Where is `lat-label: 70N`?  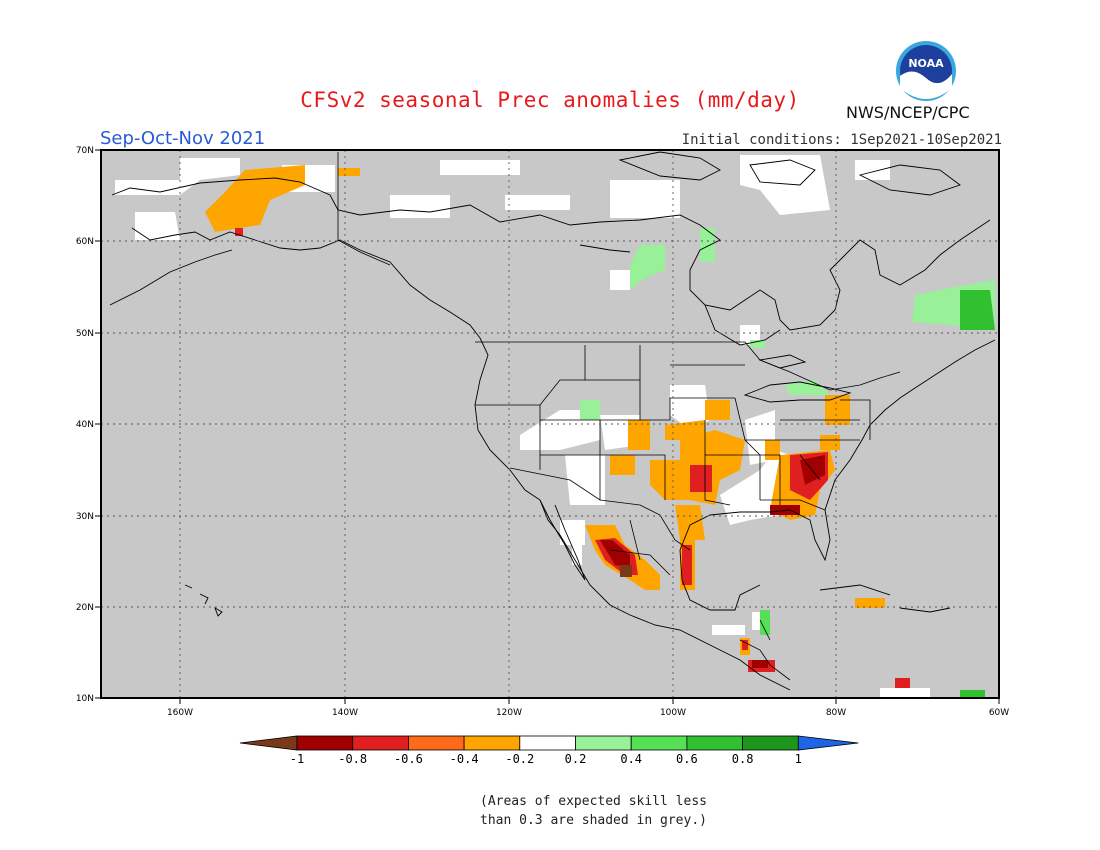
lat-label: 70N is located at coordinates (85, 151).